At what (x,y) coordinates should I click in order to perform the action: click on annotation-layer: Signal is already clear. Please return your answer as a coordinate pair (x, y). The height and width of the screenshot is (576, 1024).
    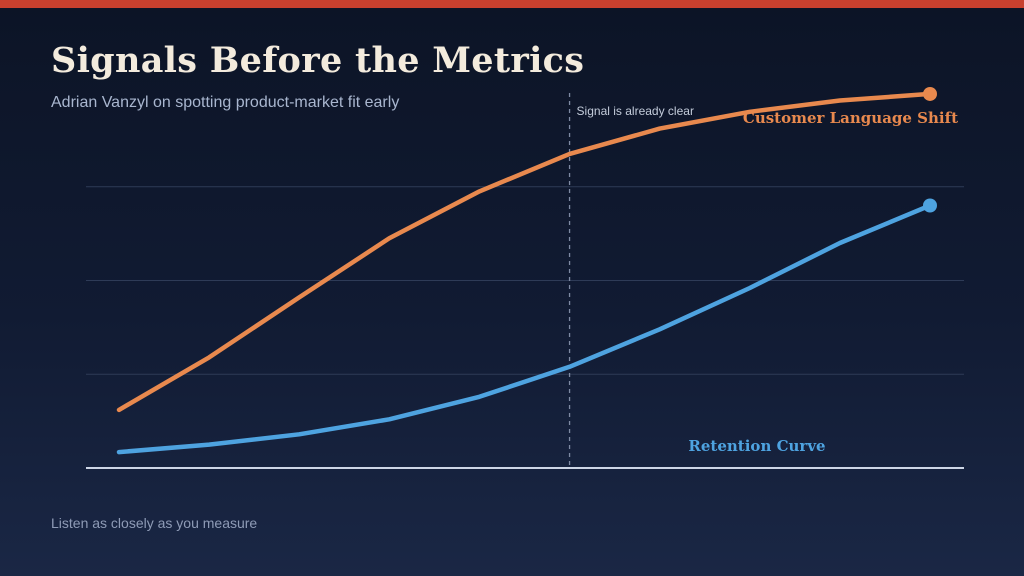
    Looking at the image, I should click on (631, 280).